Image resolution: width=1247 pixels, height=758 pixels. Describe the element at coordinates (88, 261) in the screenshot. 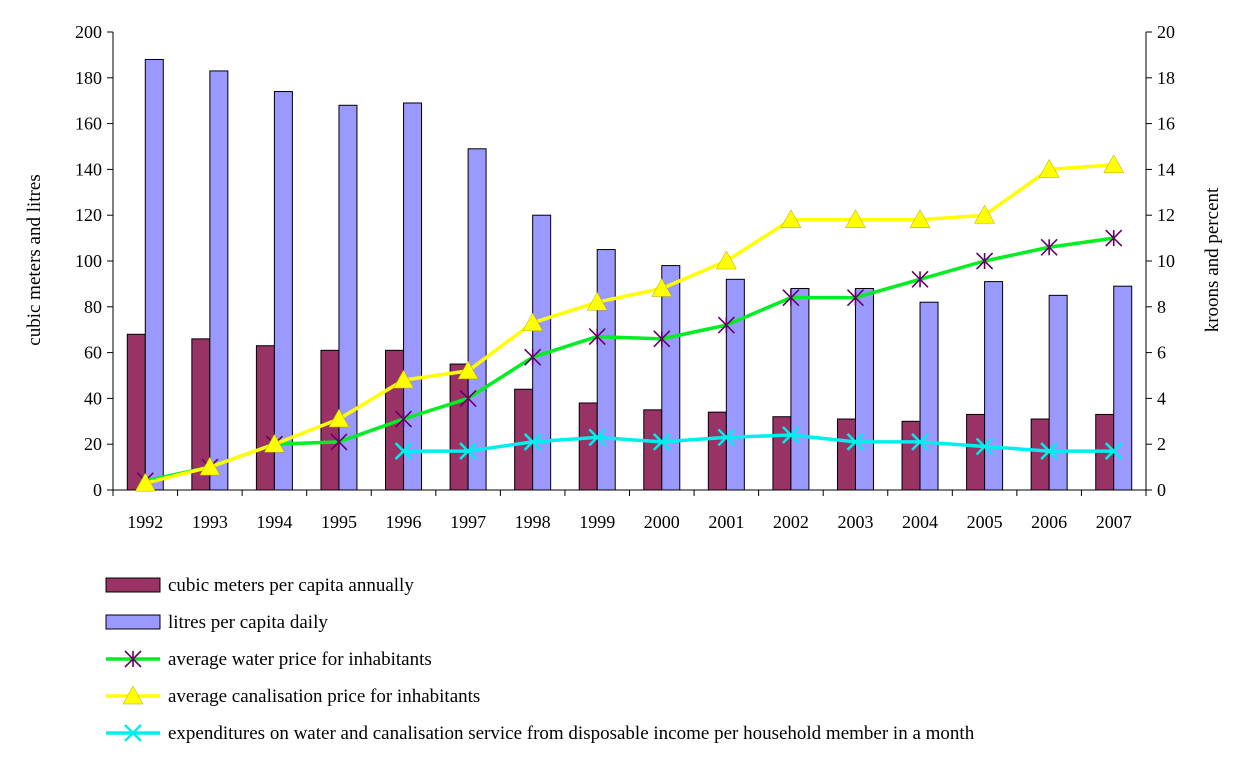

I see `y-left-tick-label: 100` at that location.